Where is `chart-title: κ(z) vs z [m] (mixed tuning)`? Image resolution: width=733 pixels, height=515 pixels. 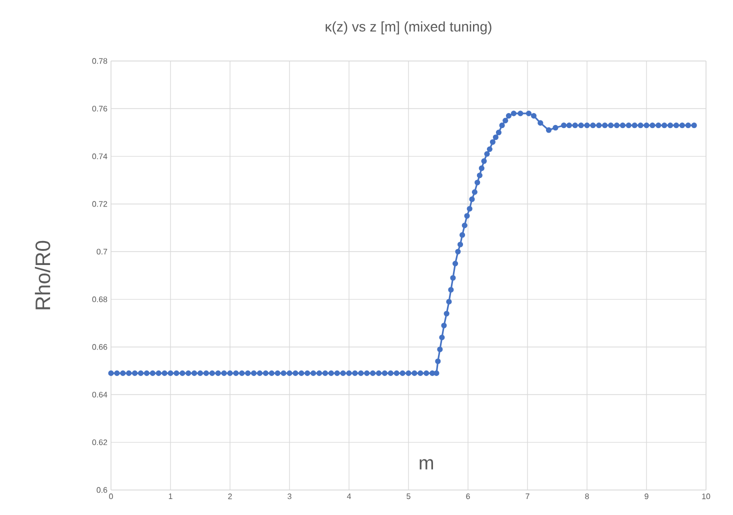 chart-title: κ(z) vs z [m] (mixed tuning) is located at coordinates (409, 27).